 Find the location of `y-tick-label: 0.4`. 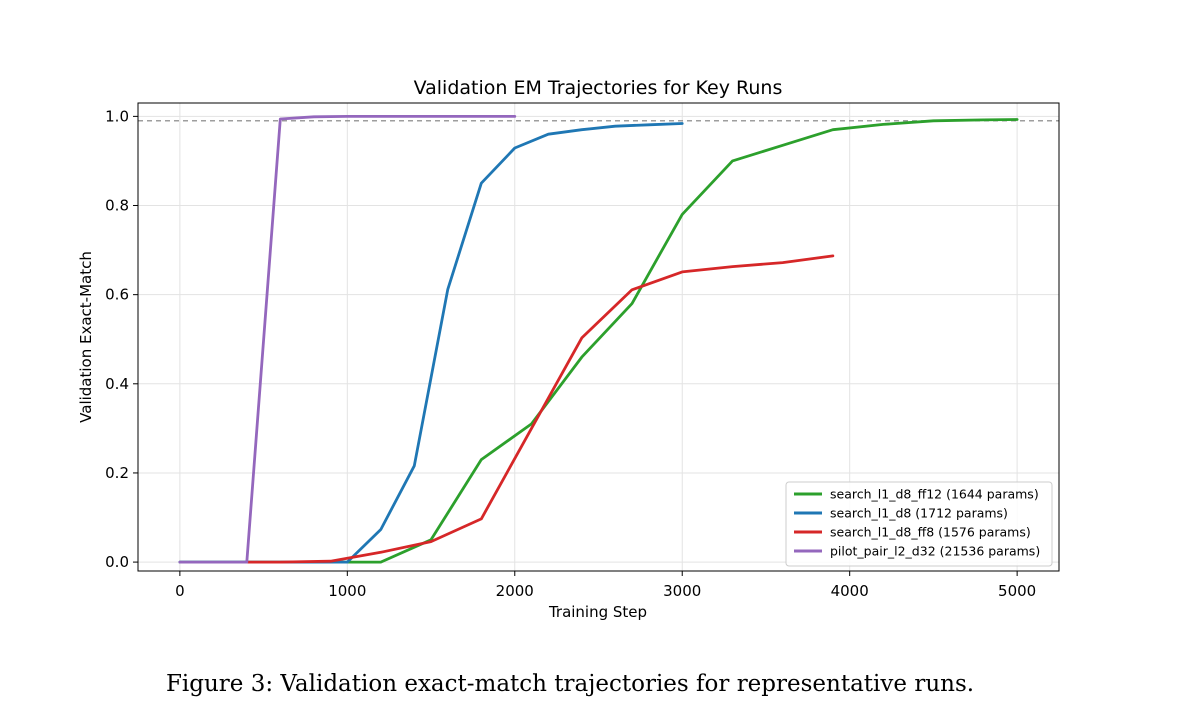

y-tick-label: 0.4 is located at coordinates (117, 384).